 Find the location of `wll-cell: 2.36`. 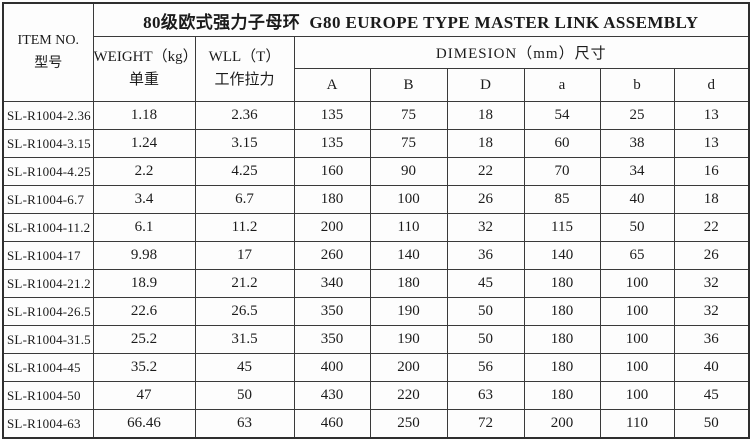

wll-cell: 2.36 is located at coordinates (244, 115).